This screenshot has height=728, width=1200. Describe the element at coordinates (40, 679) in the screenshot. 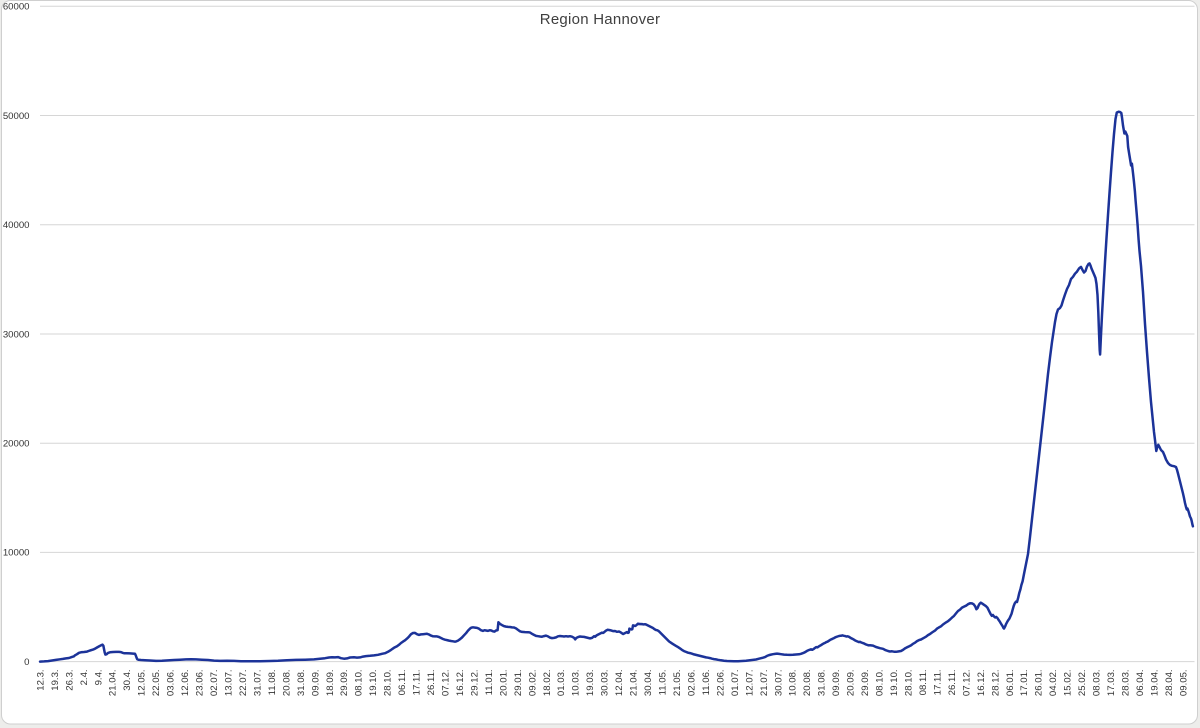

I see `svg-text: 12.3.` at that location.